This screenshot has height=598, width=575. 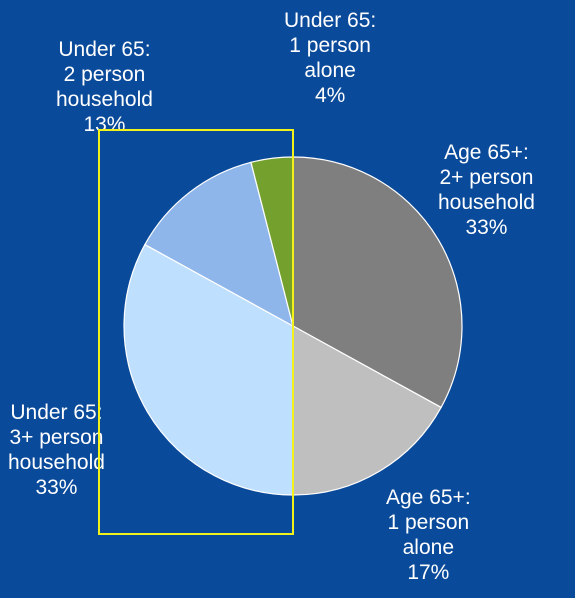 I want to click on slice-label-65-plus-2-person: Age 65+: 2+ person household 33%, so click(x=486, y=190).